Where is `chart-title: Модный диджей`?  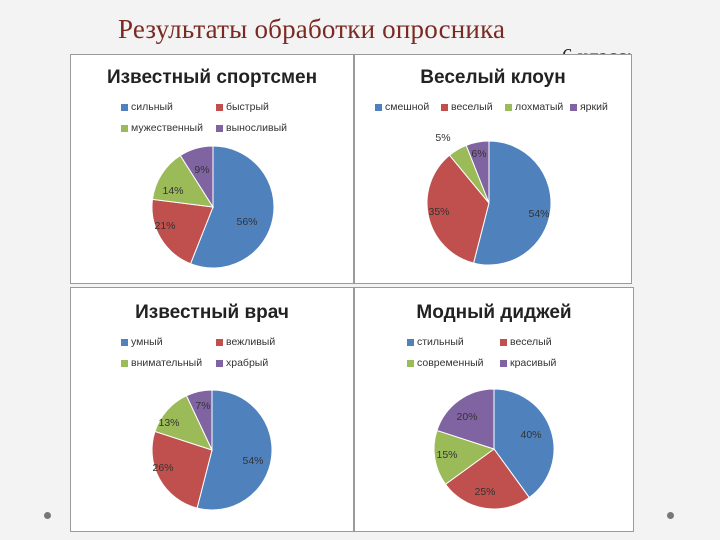 chart-title: Модный диджей is located at coordinates (494, 312).